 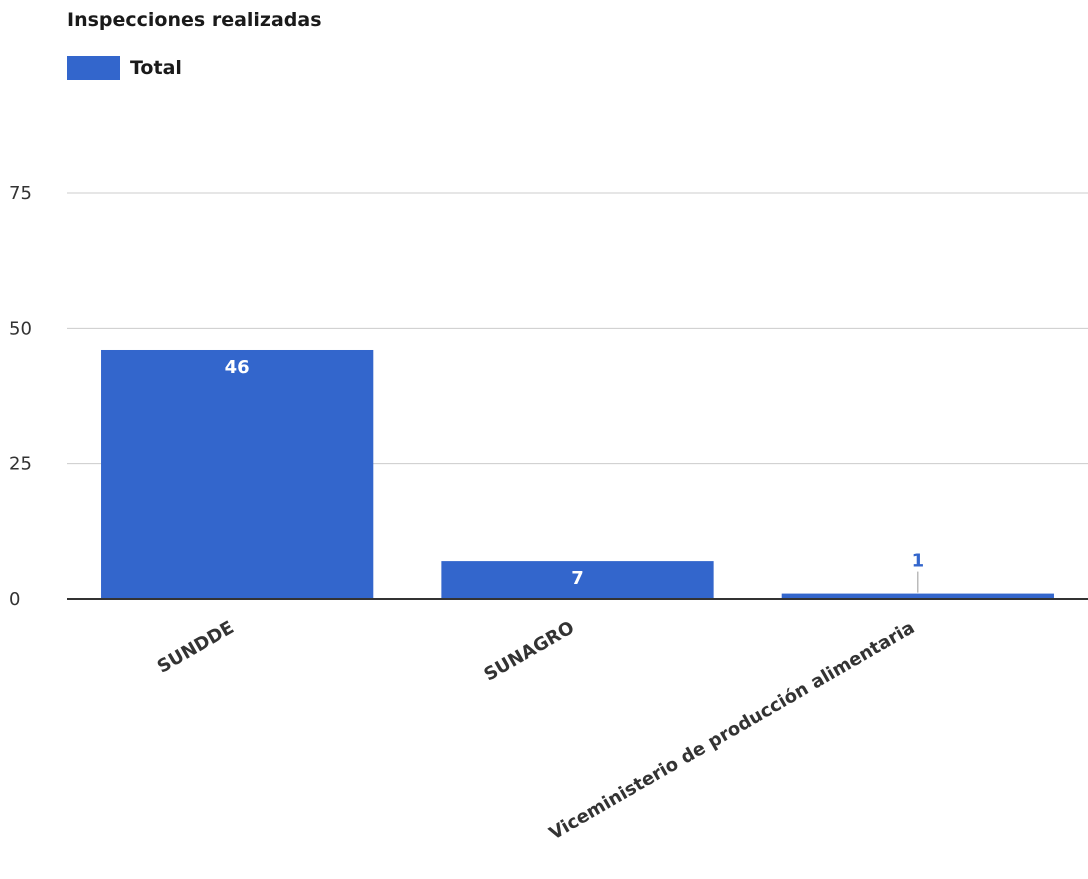 I want to click on data-label: 46, so click(x=237, y=367).